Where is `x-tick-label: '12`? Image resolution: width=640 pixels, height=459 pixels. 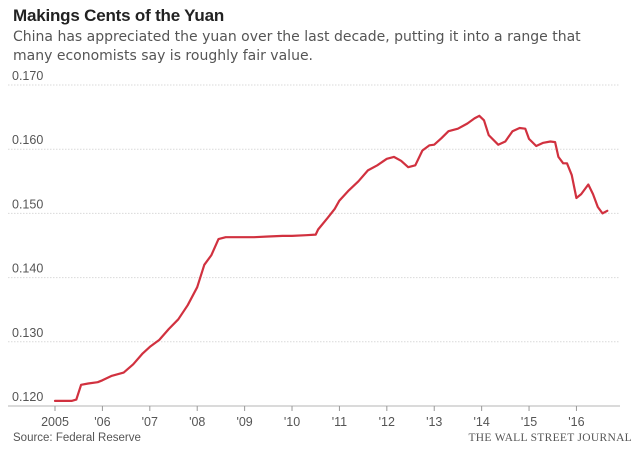 x-tick-label: '12 is located at coordinates (387, 422).